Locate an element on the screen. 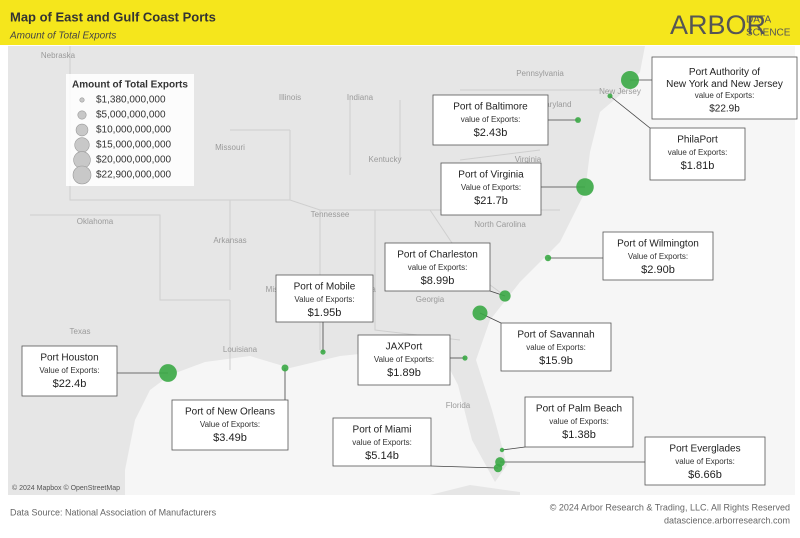 The image size is (800, 538). map-label: Virginia is located at coordinates (528, 159).